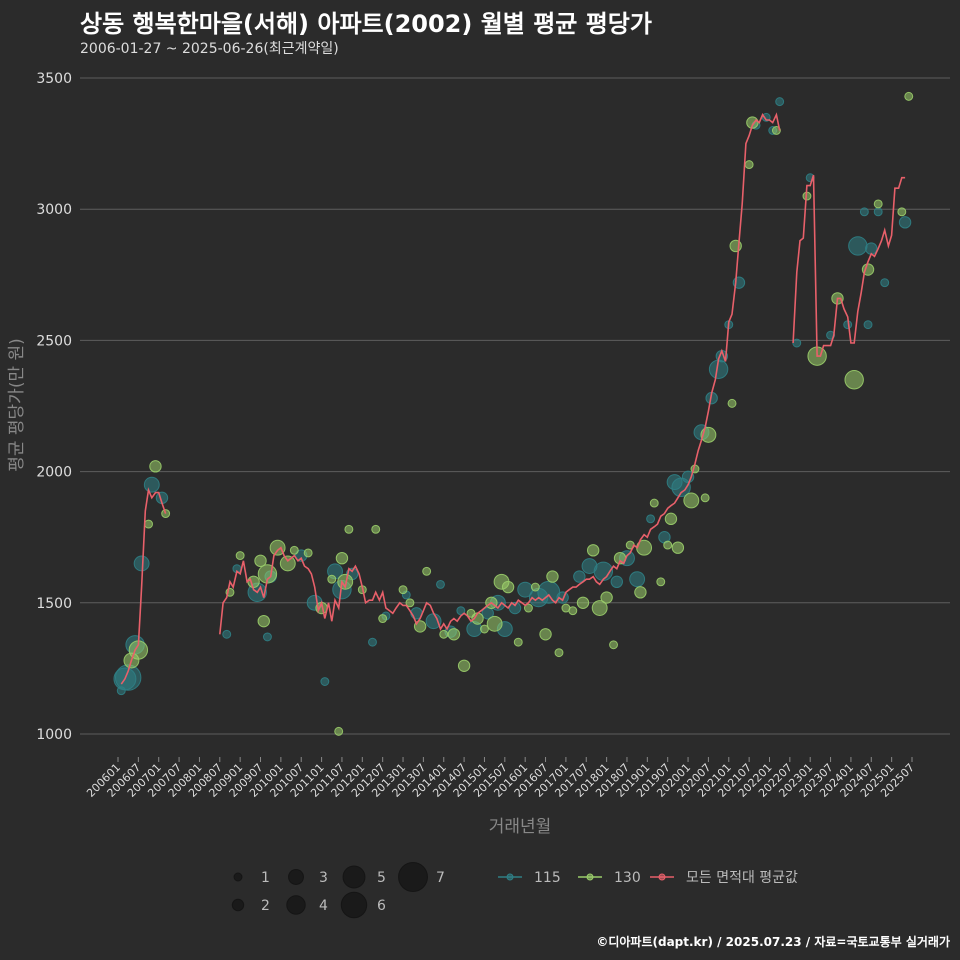 This screenshot has height=960, width=960. I want to click on y-tick-label: 1000, so click(54, 735).